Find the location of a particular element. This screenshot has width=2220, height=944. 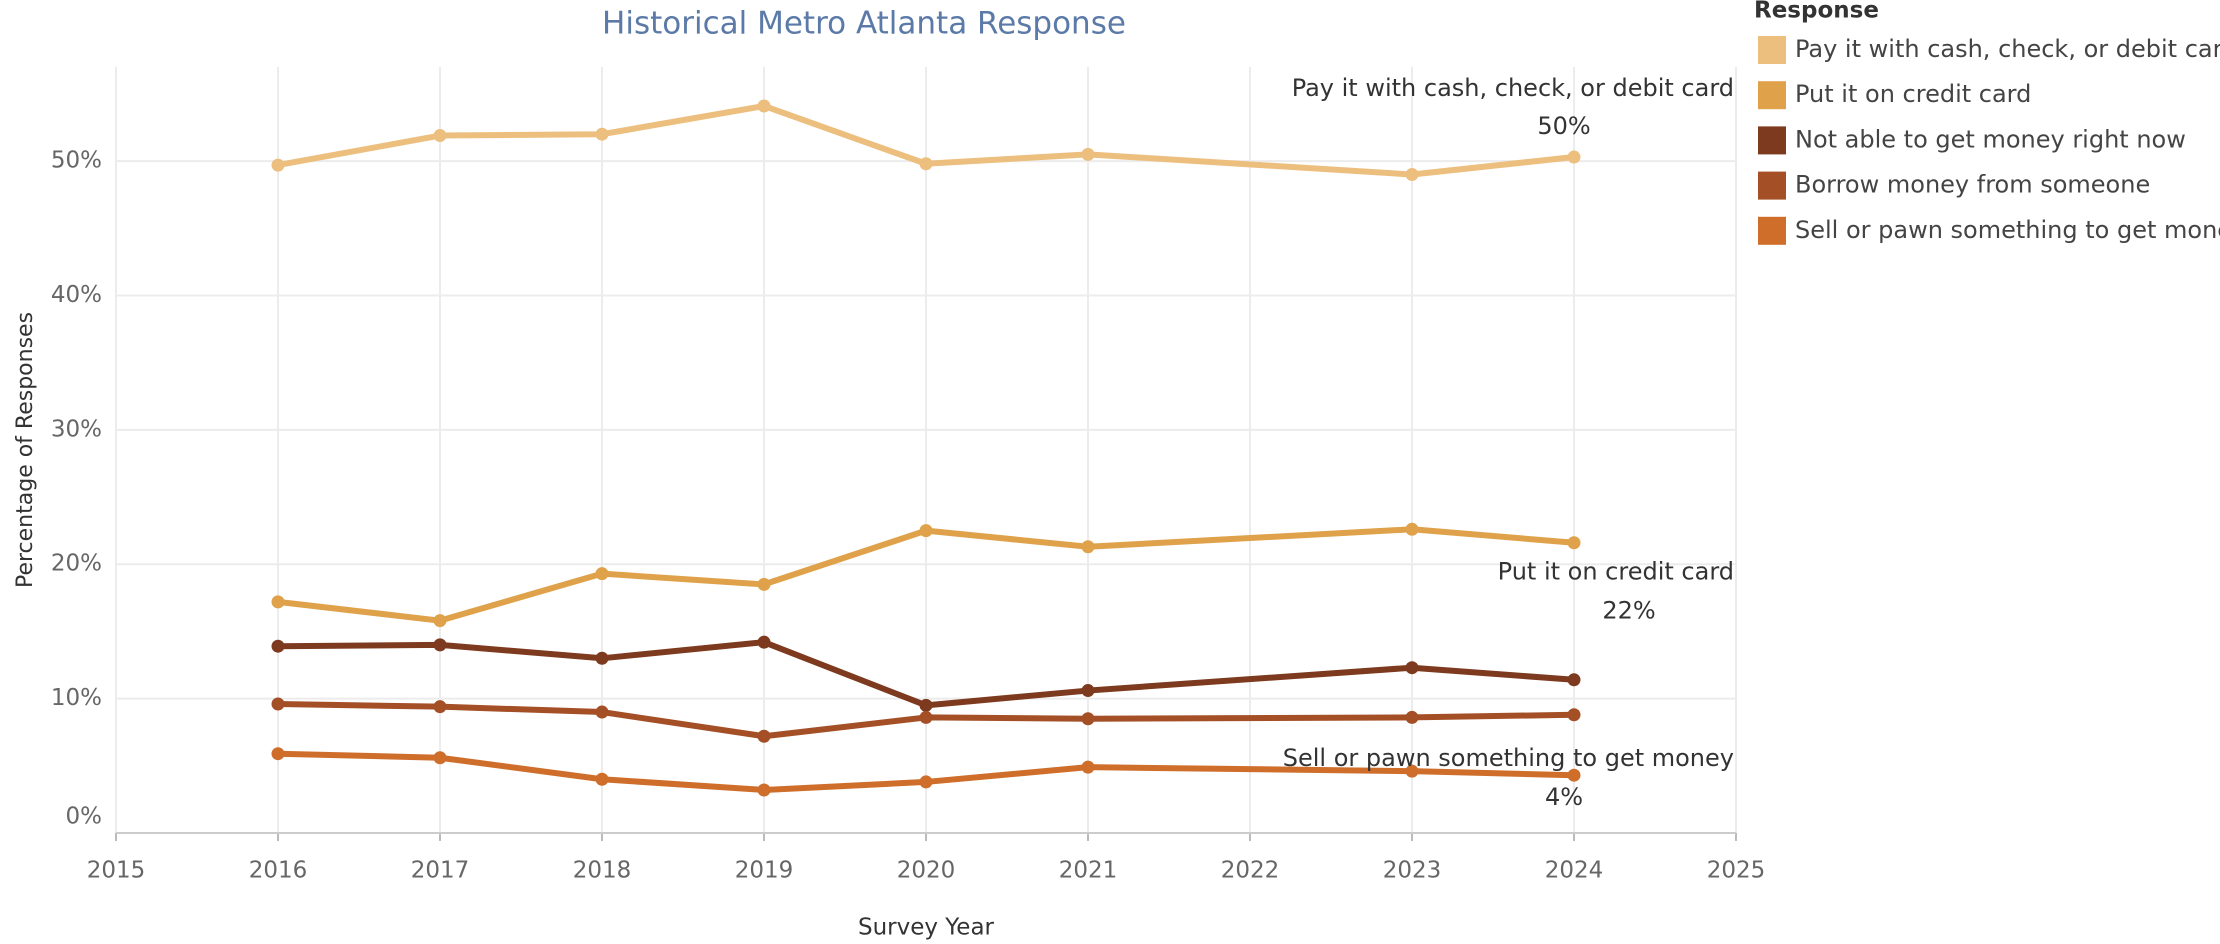

annotation-label: 4% is located at coordinates (1564, 797).